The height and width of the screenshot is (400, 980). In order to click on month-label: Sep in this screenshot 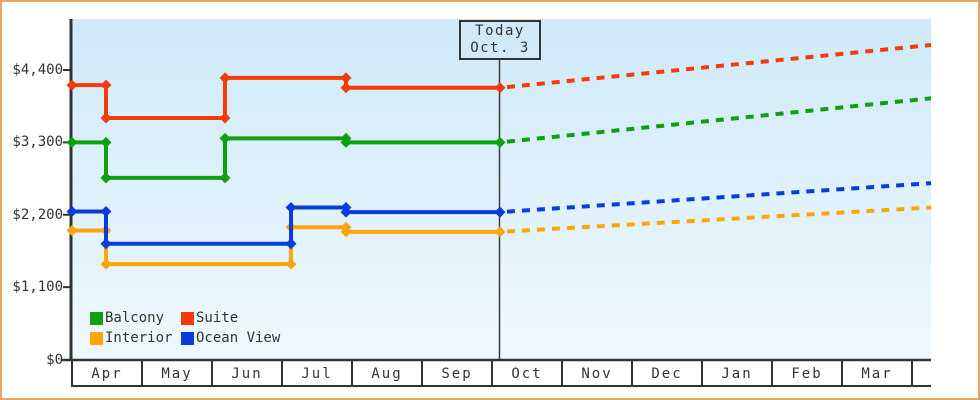, I will do `click(457, 374)`.